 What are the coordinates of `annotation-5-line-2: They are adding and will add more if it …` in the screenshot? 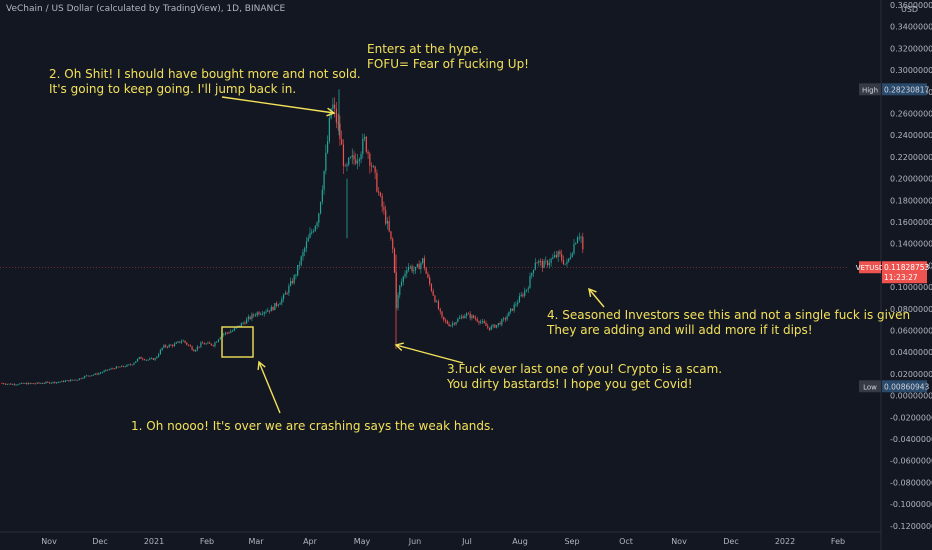 It's located at (680, 330).